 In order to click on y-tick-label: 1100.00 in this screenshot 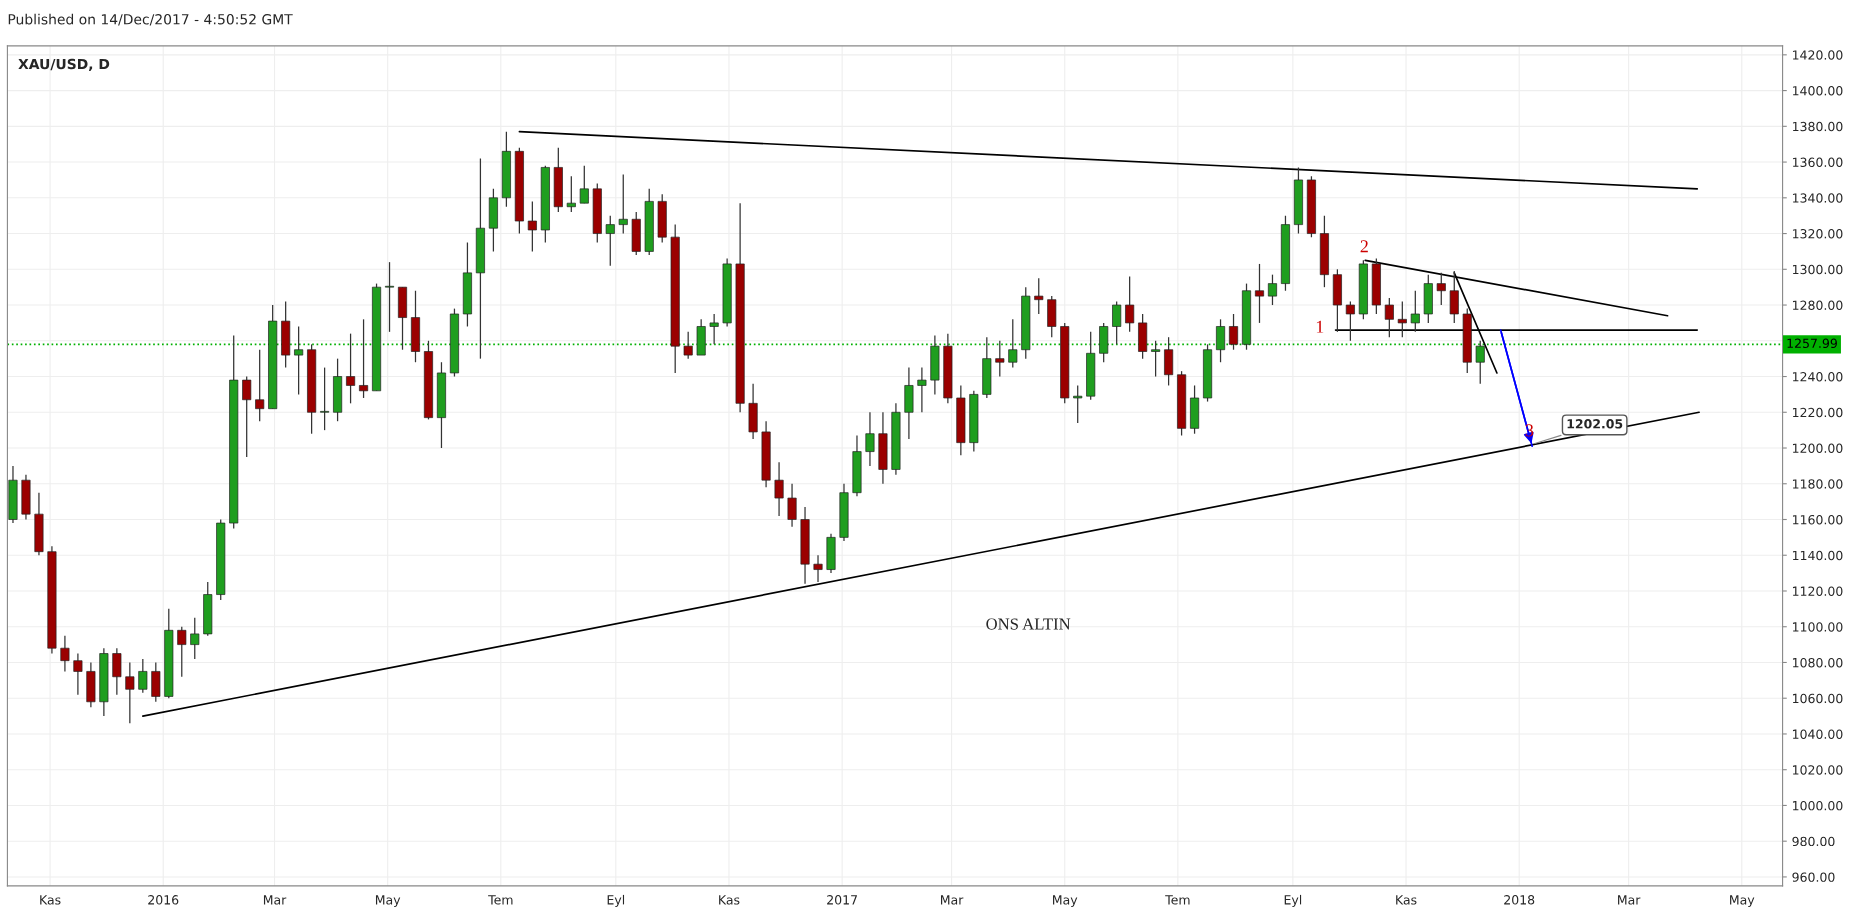, I will do `click(1817, 627)`.